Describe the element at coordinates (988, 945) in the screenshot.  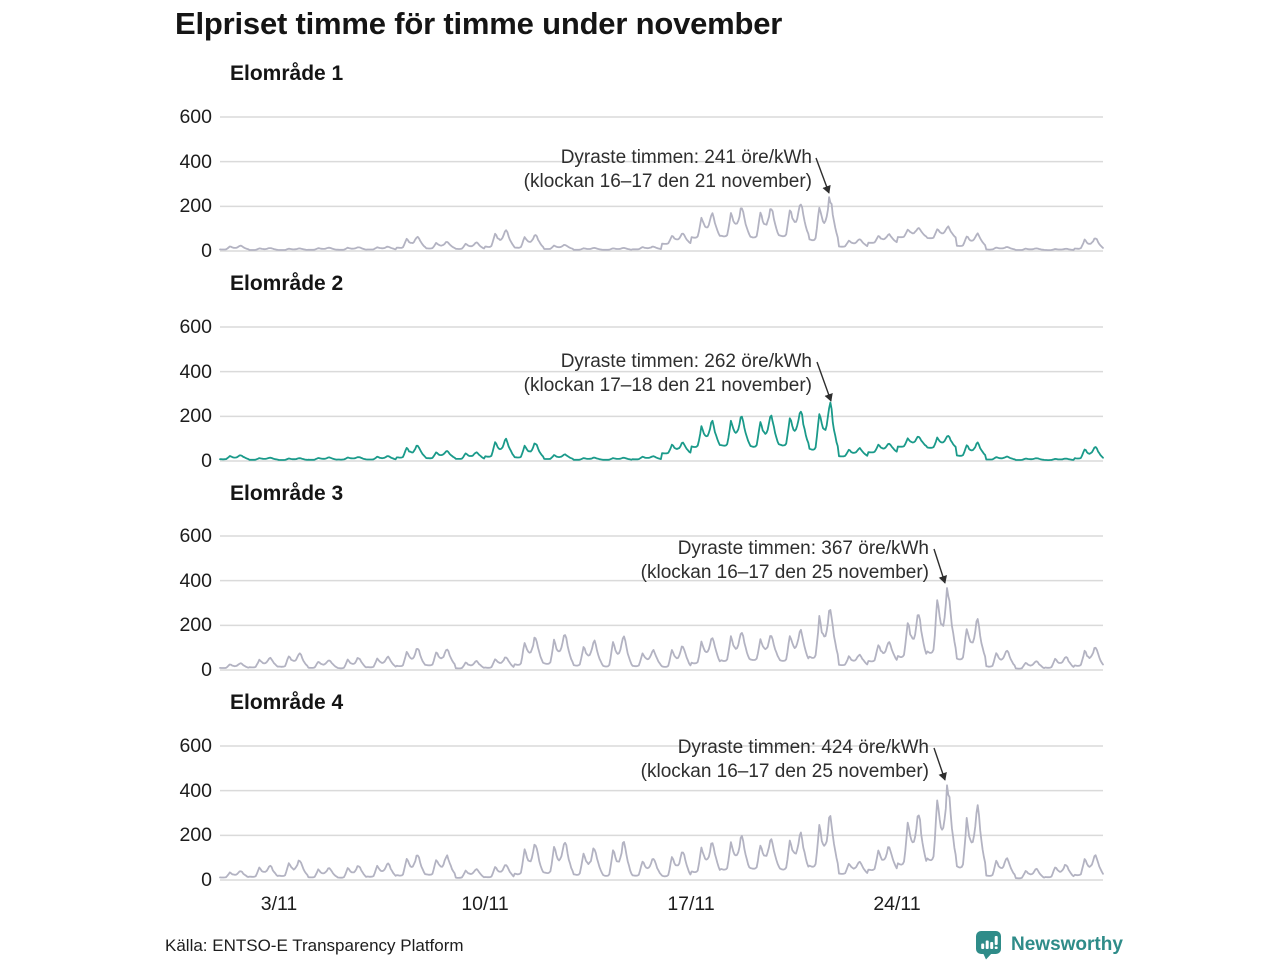
I see `newsworthy-logo-icon` at that location.